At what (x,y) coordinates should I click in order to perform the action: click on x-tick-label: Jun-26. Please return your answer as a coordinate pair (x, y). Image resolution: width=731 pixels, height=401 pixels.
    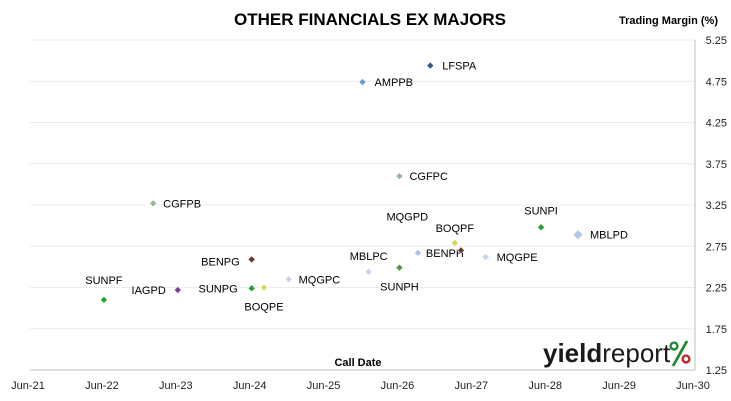
    Looking at the image, I should click on (398, 386).